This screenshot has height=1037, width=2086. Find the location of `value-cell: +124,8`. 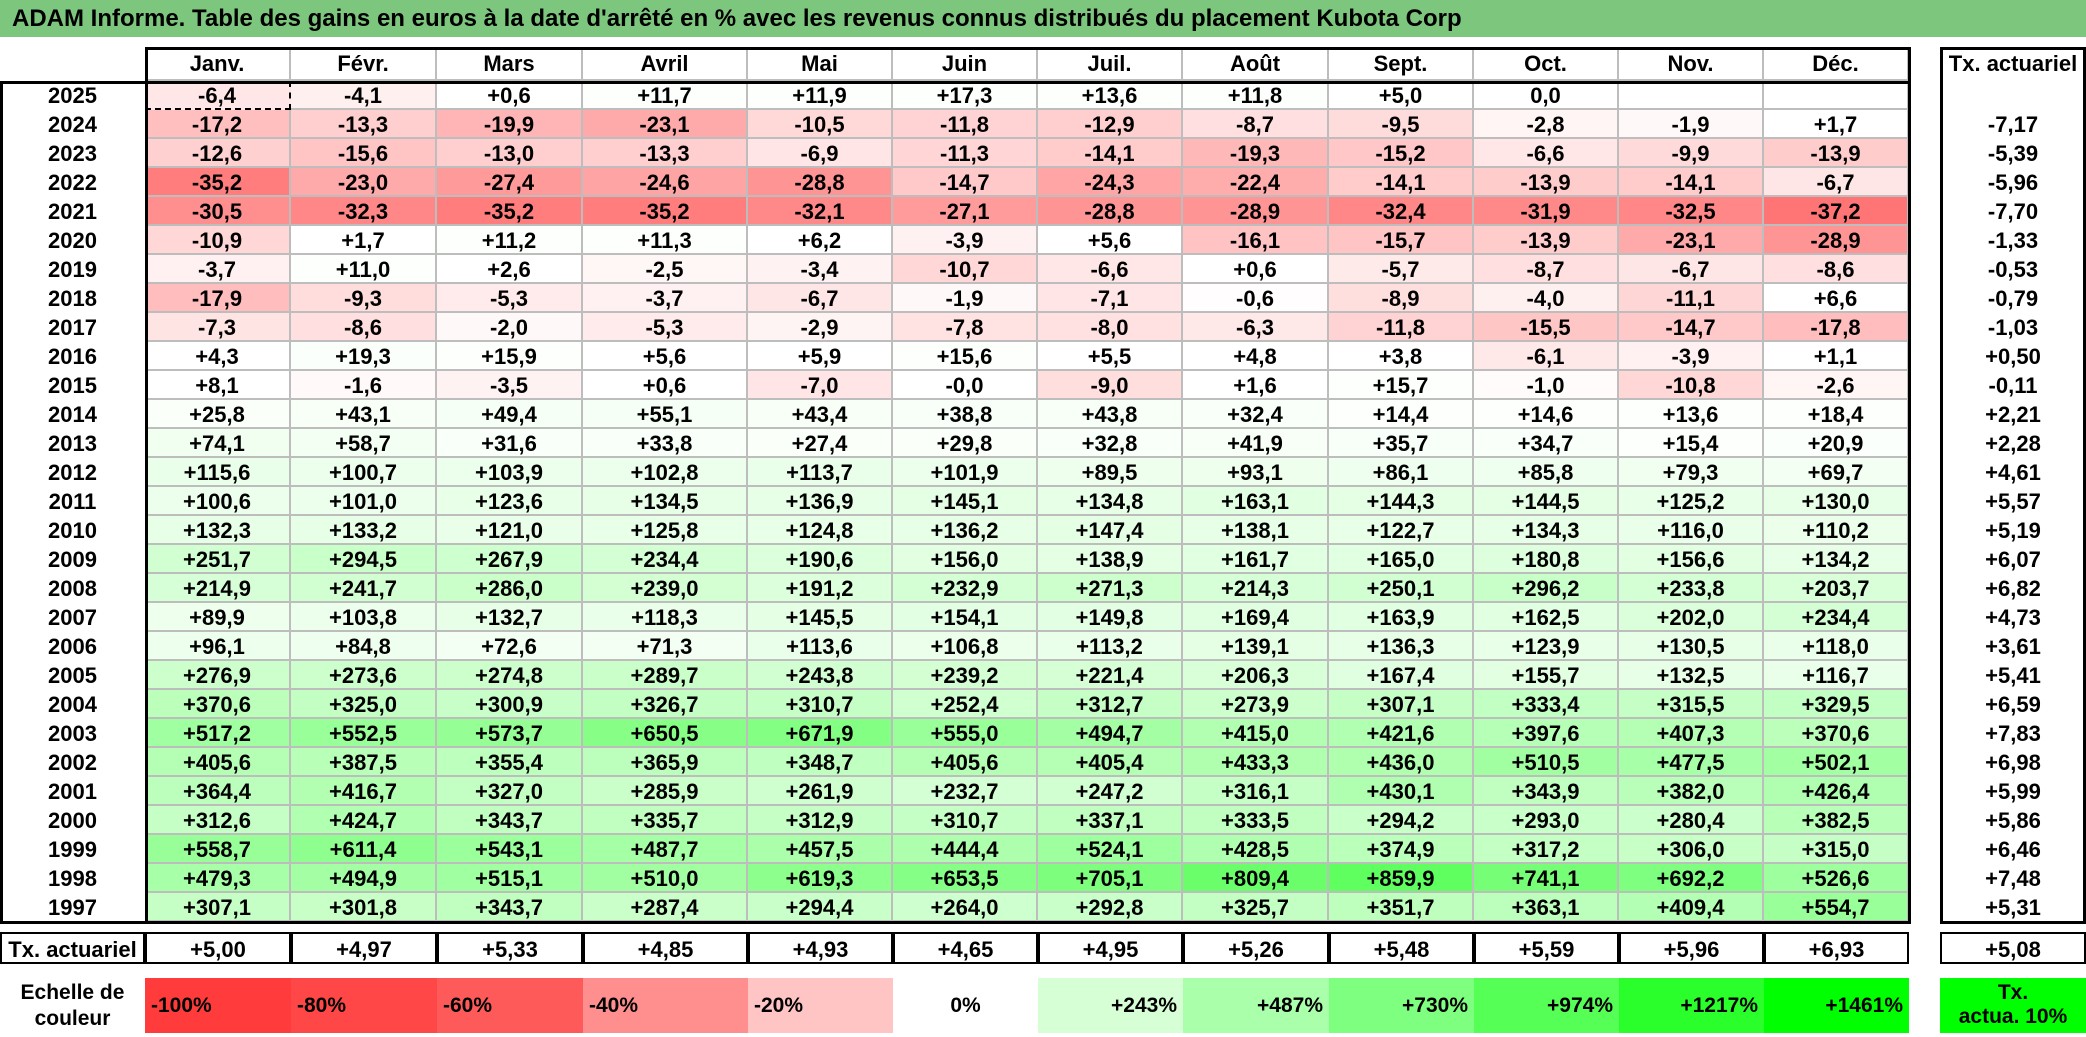

value-cell: +124,8 is located at coordinates (820, 530).